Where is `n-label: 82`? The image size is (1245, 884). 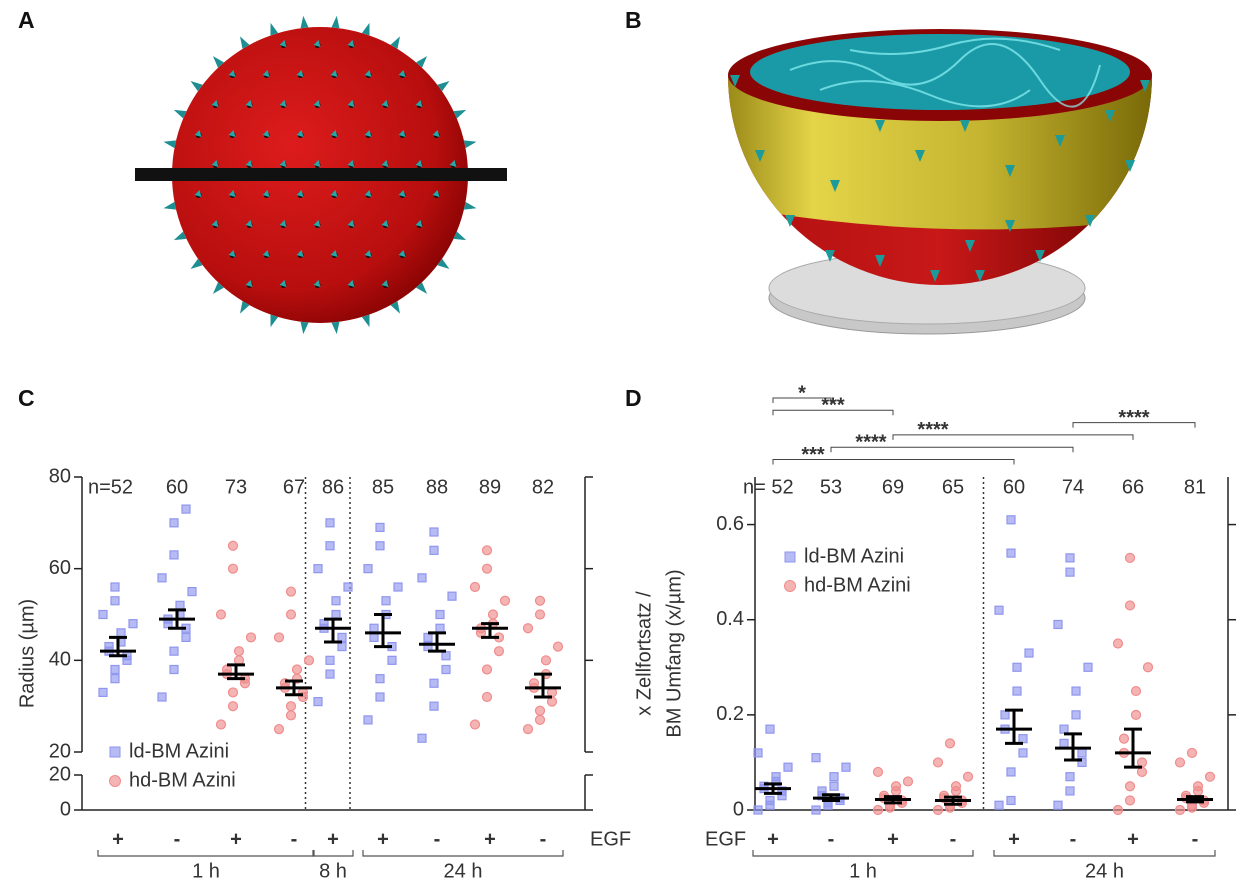 n-label: 82 is located at coordinates (543, 487).